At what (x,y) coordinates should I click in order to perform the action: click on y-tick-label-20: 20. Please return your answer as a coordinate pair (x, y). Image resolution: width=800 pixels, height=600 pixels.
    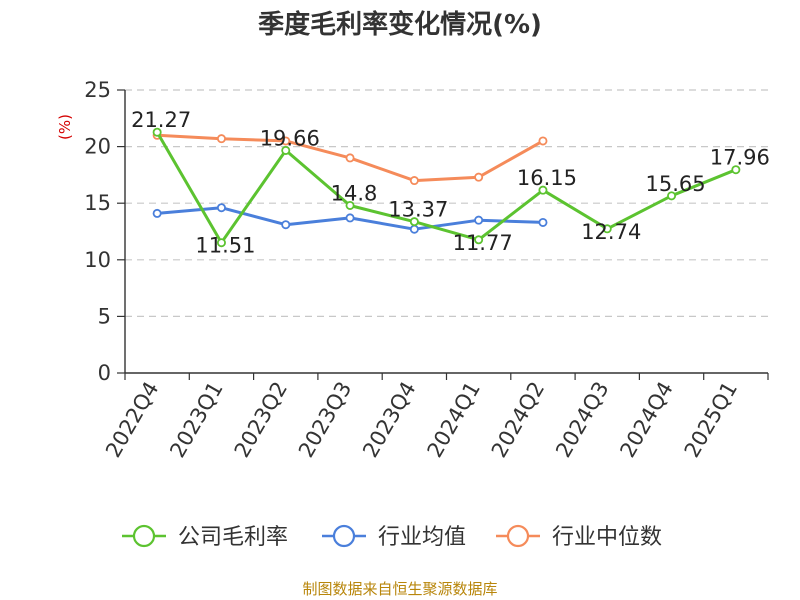
    Looking at the image, I should click on (97, 147).